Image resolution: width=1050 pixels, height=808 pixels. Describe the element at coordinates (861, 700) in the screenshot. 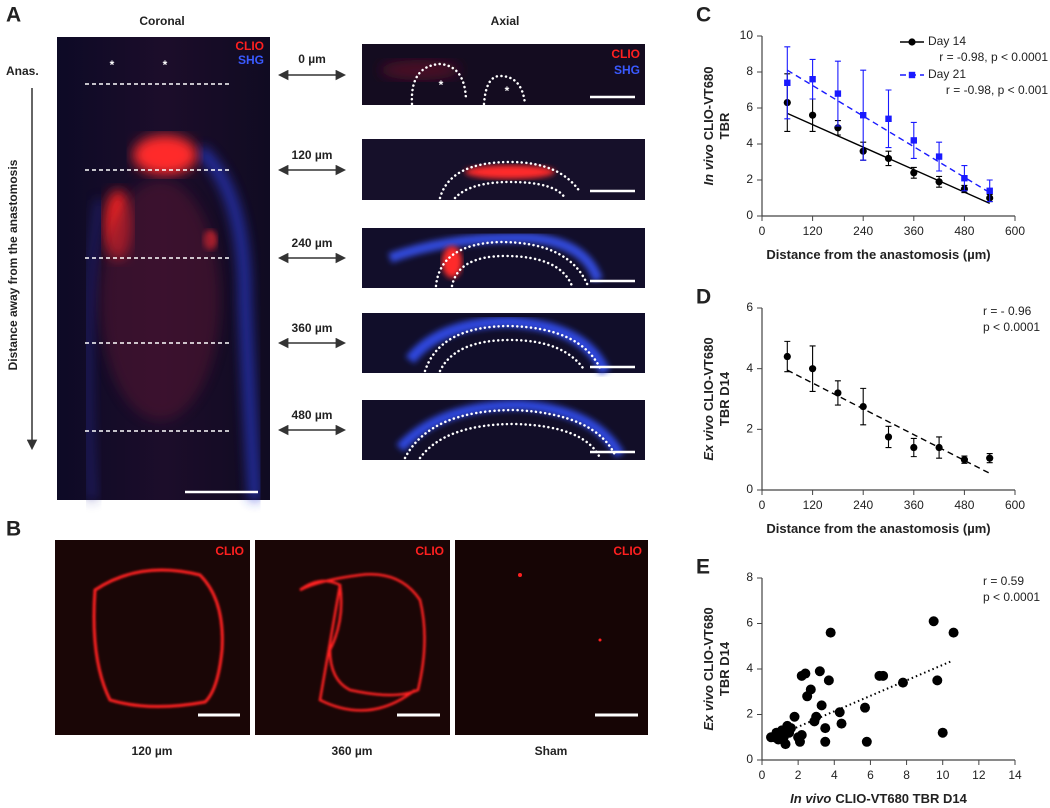

I see `fit-line` at that location.